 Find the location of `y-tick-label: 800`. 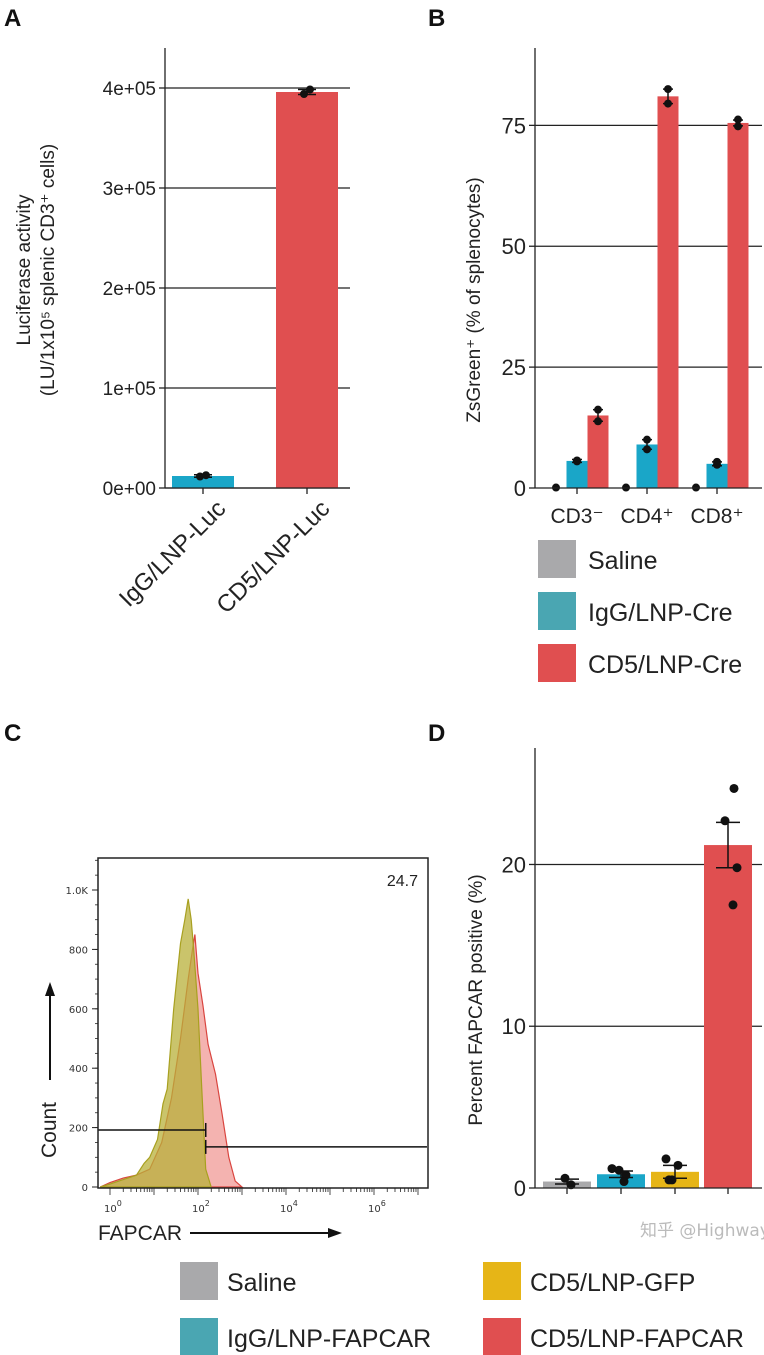

y-tick-label: 800 is located at coordinates (78, 950).